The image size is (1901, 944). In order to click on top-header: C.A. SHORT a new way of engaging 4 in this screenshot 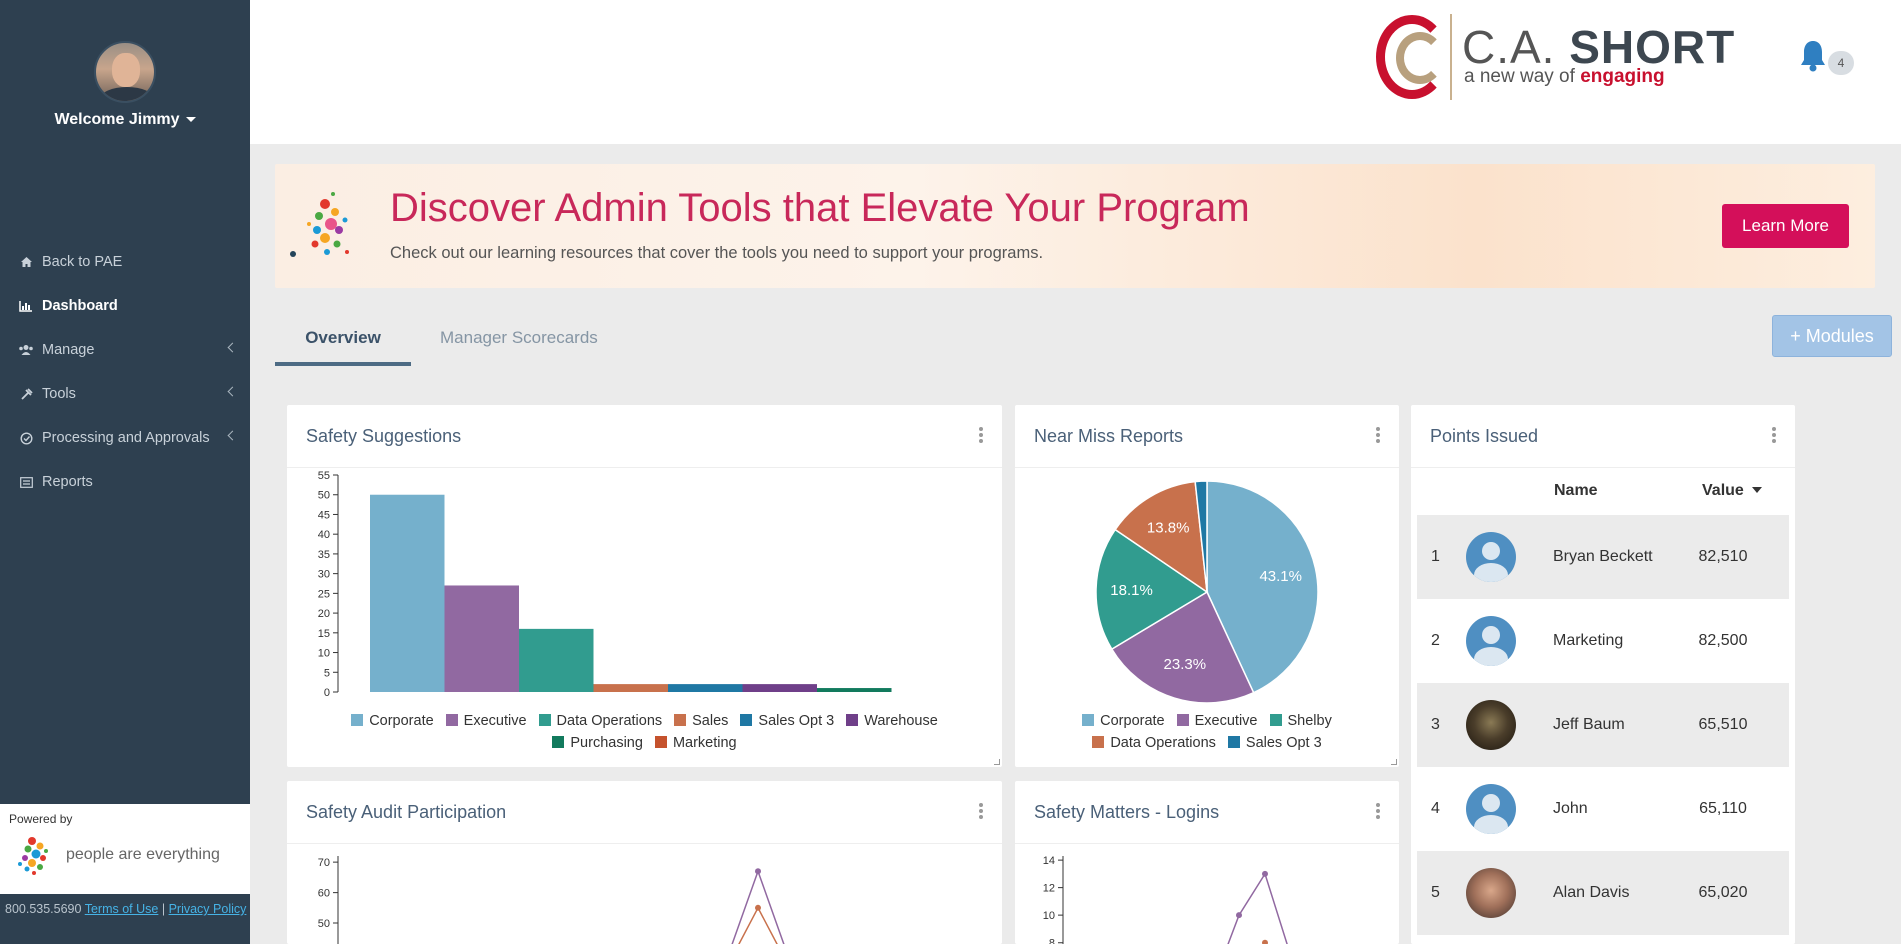, I will do `click(1075, 72)`.